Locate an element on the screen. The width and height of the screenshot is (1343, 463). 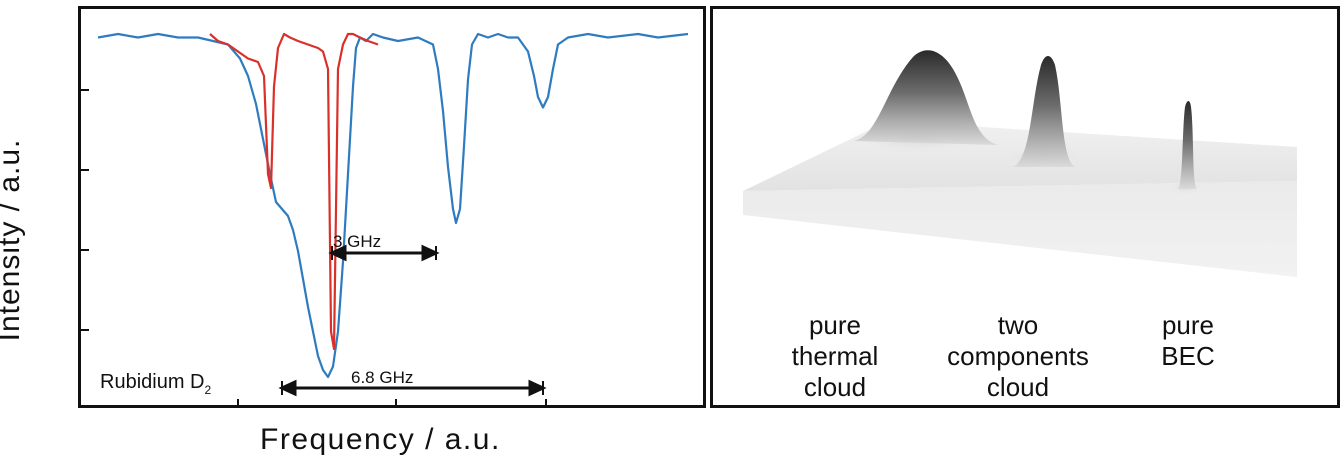
series-line-red is located at coordinates (294, 191).